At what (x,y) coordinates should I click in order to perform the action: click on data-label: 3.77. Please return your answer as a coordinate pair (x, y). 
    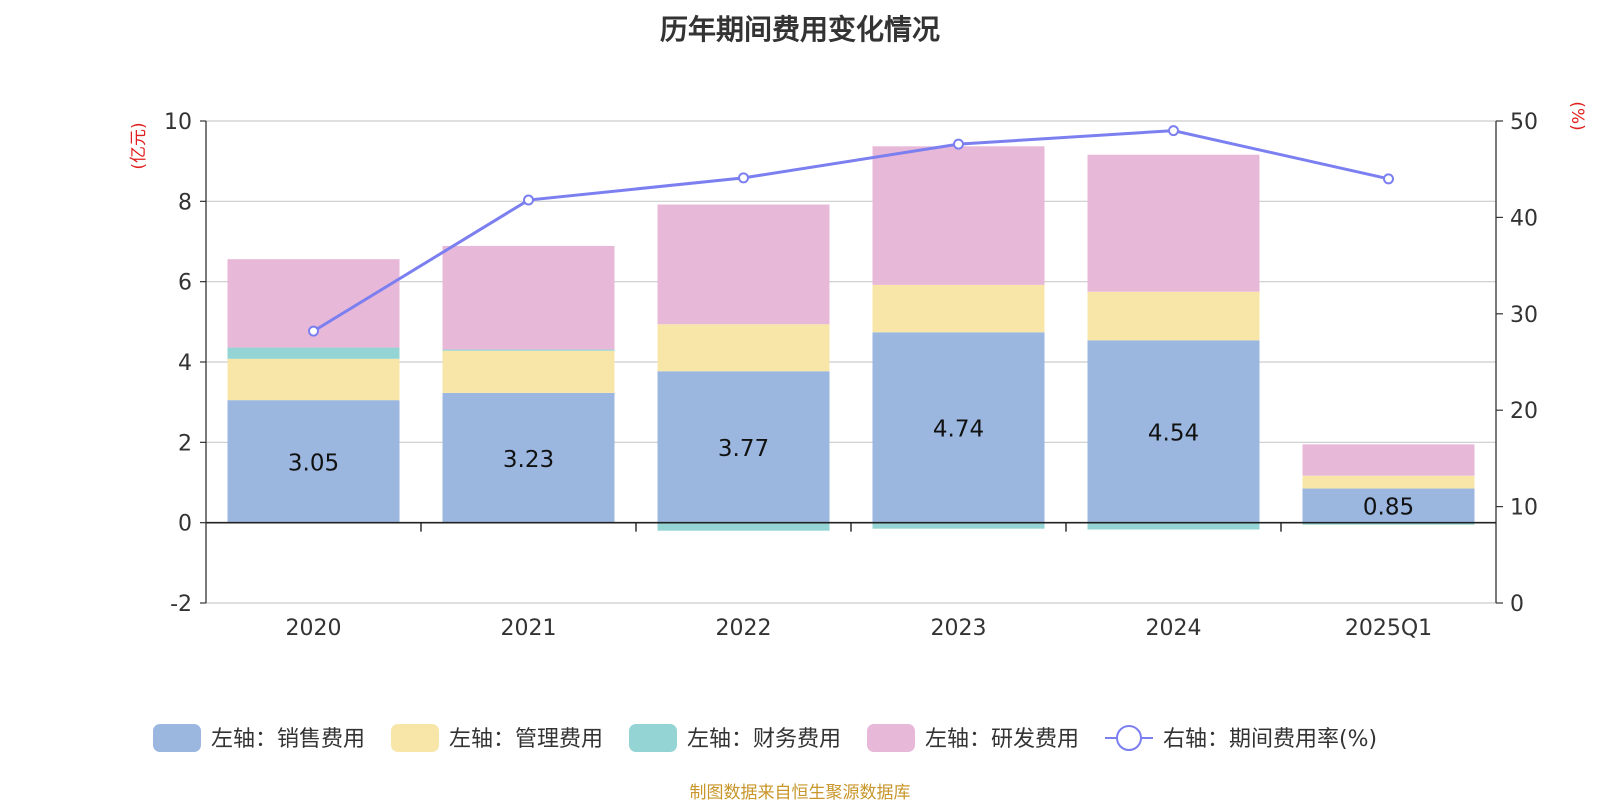
    Looking at the image, I should click on (743, 449).